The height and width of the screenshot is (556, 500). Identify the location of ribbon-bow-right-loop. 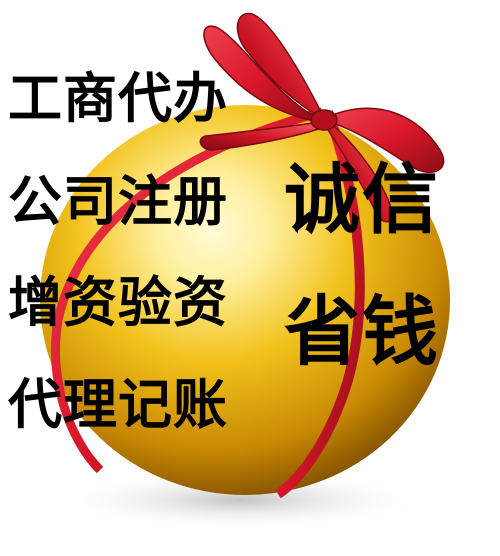
(387, 140).